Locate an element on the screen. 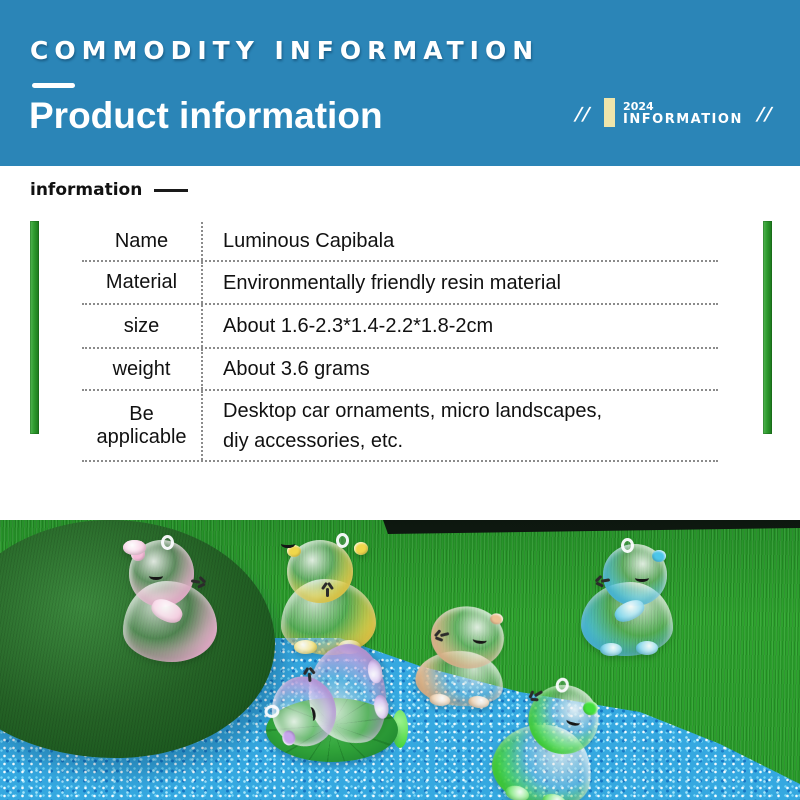 This screenshot has height=800, width=800. row-label: Be applicable is located at coordinates (142, 425).